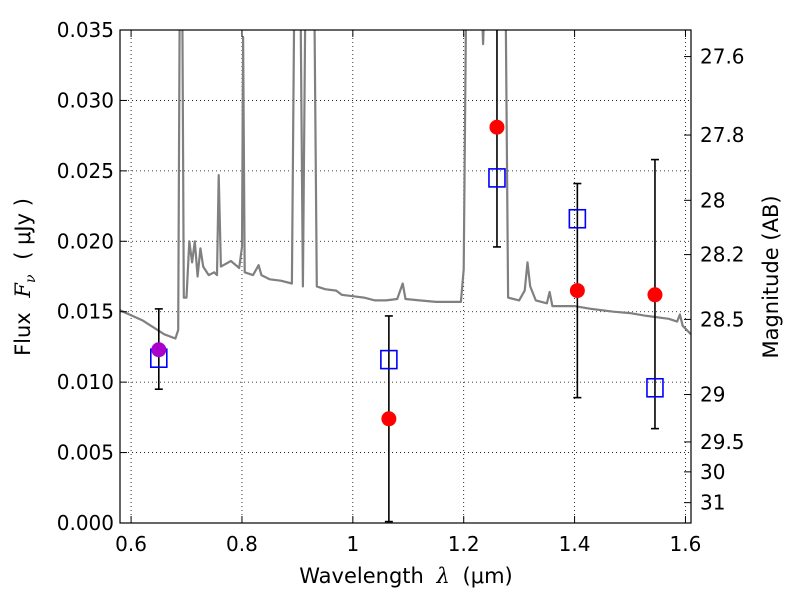 The width and height of the screenshot is (800, 600). Describe the element at coordinates (23, 334) in the screenshot. I see `y-axis-label-text: Flux` at that location.